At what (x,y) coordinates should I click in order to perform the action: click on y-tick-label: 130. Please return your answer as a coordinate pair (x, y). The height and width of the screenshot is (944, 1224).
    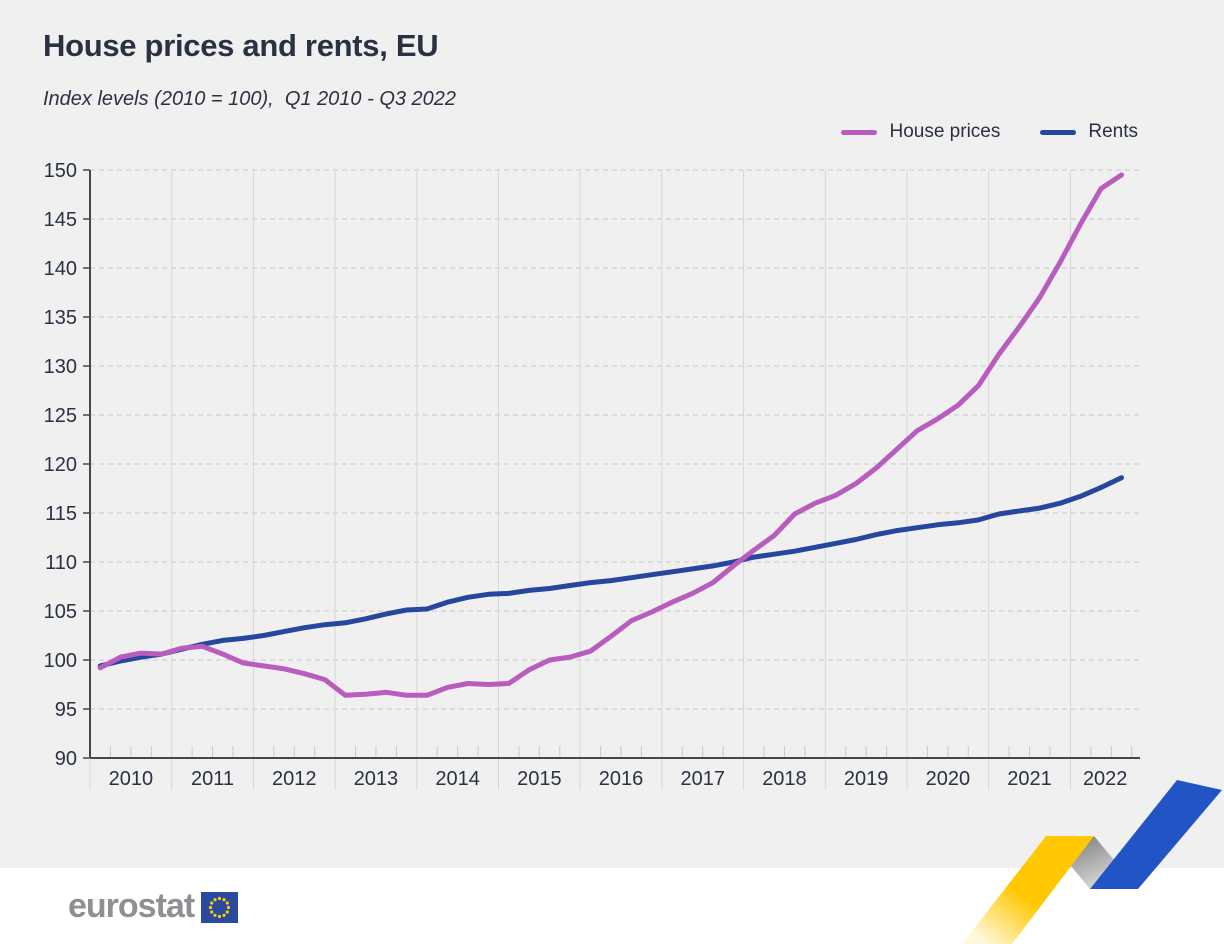
    Looking at the image, I should click on (60, 367).